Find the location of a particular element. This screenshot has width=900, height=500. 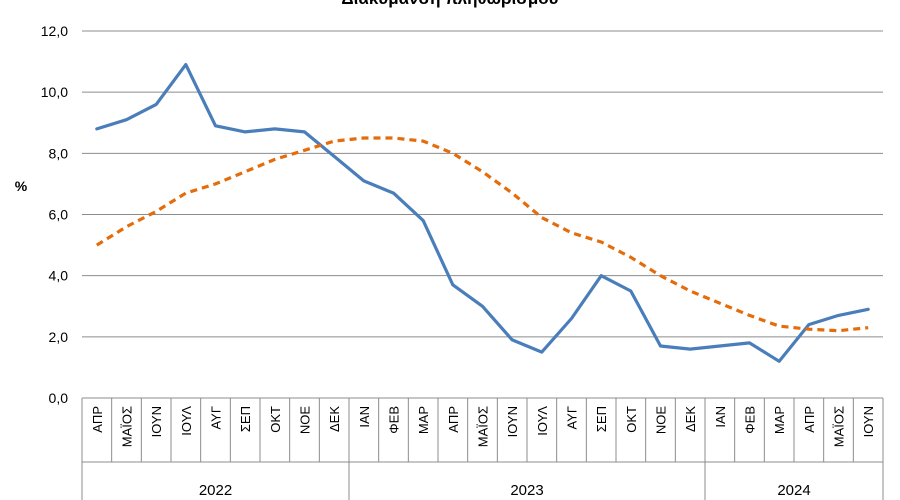

y-tick-label: 2,0 is located at coordinates (59, 337).